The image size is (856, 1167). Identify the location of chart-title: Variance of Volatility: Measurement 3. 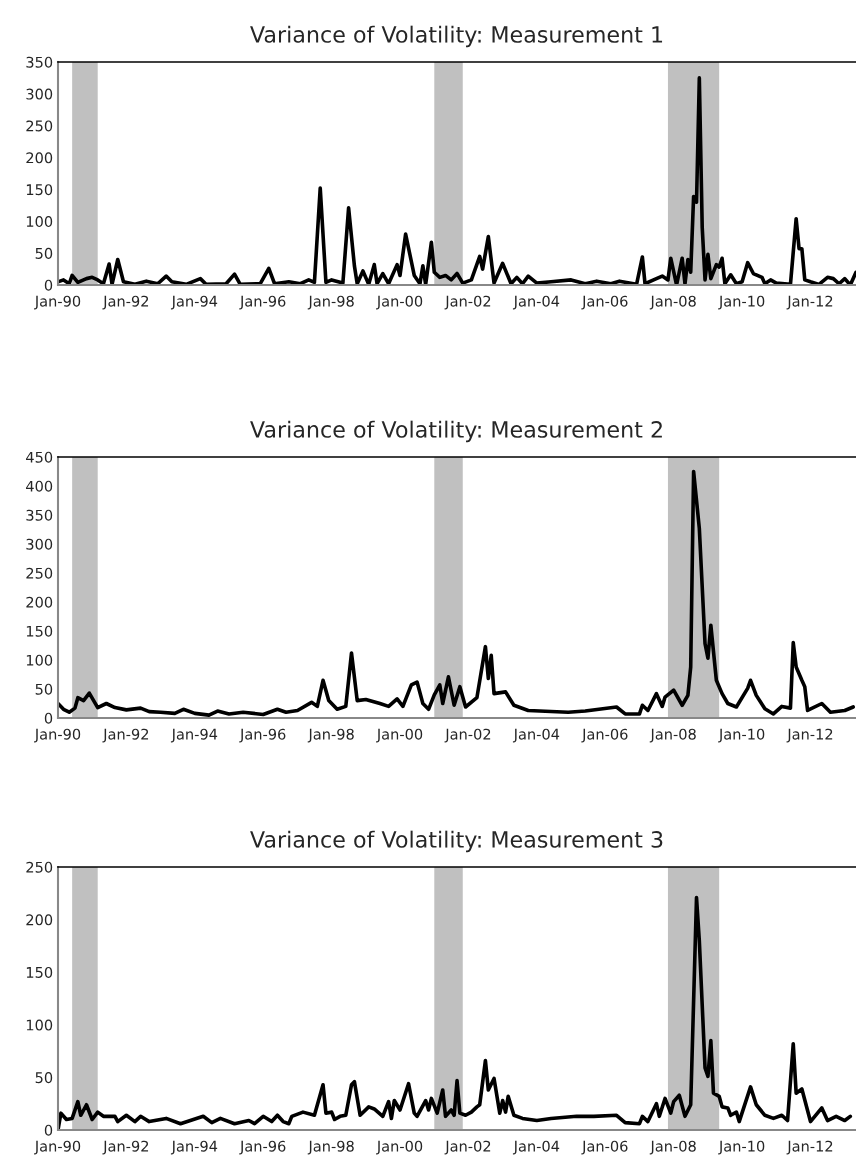
(456, 841).